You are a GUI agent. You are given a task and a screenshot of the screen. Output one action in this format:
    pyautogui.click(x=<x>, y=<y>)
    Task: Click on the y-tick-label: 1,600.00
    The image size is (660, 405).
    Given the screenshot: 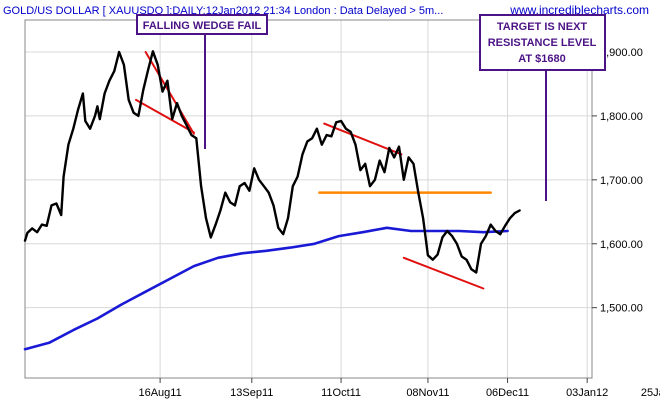 What is the action you would take?
    pyautogui.click(x=621, y=245)
    